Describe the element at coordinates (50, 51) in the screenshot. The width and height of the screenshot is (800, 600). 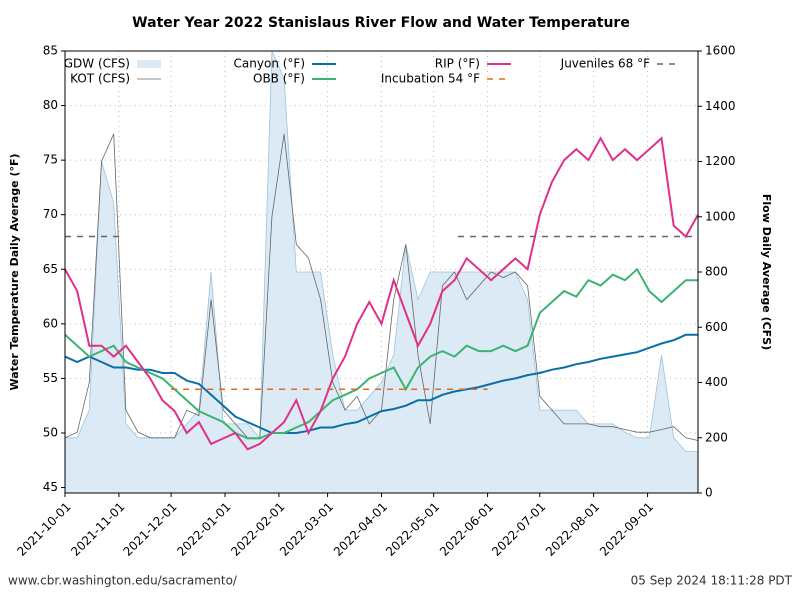
I see `y-tick-label: 85` at that location.